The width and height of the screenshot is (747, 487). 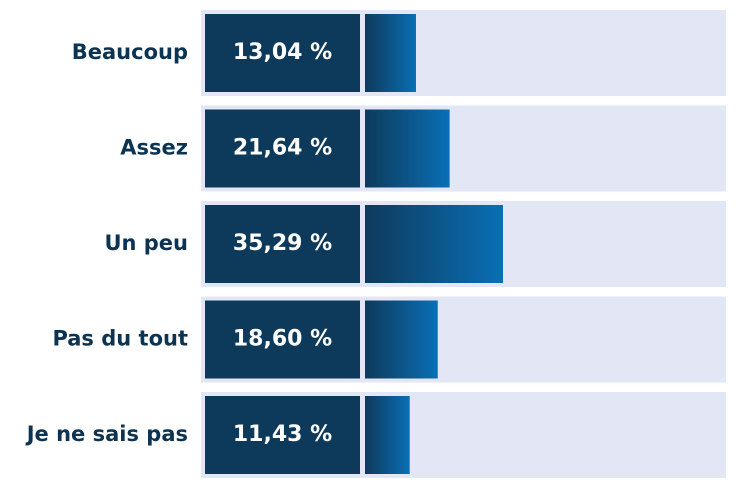 I want to click on value-label: 21,64 %, so click(x=282, y=148).